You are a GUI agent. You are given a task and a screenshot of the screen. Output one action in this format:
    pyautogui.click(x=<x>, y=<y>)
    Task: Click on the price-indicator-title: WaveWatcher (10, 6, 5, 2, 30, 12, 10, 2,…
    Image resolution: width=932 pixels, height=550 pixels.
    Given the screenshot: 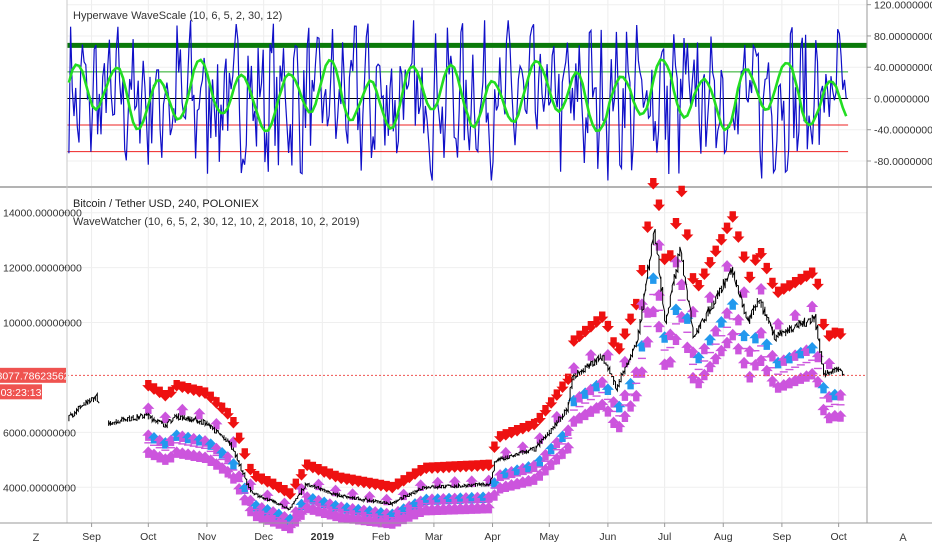 What is the action you would take?
    pyautogui.click(x=216, y=222)
    